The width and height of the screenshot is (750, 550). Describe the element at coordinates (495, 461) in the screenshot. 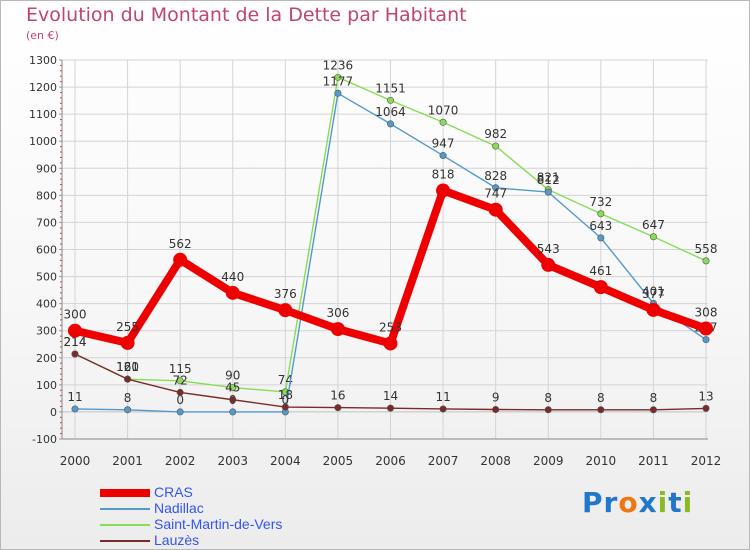

I see `x-tick-label: 2008` at that location.